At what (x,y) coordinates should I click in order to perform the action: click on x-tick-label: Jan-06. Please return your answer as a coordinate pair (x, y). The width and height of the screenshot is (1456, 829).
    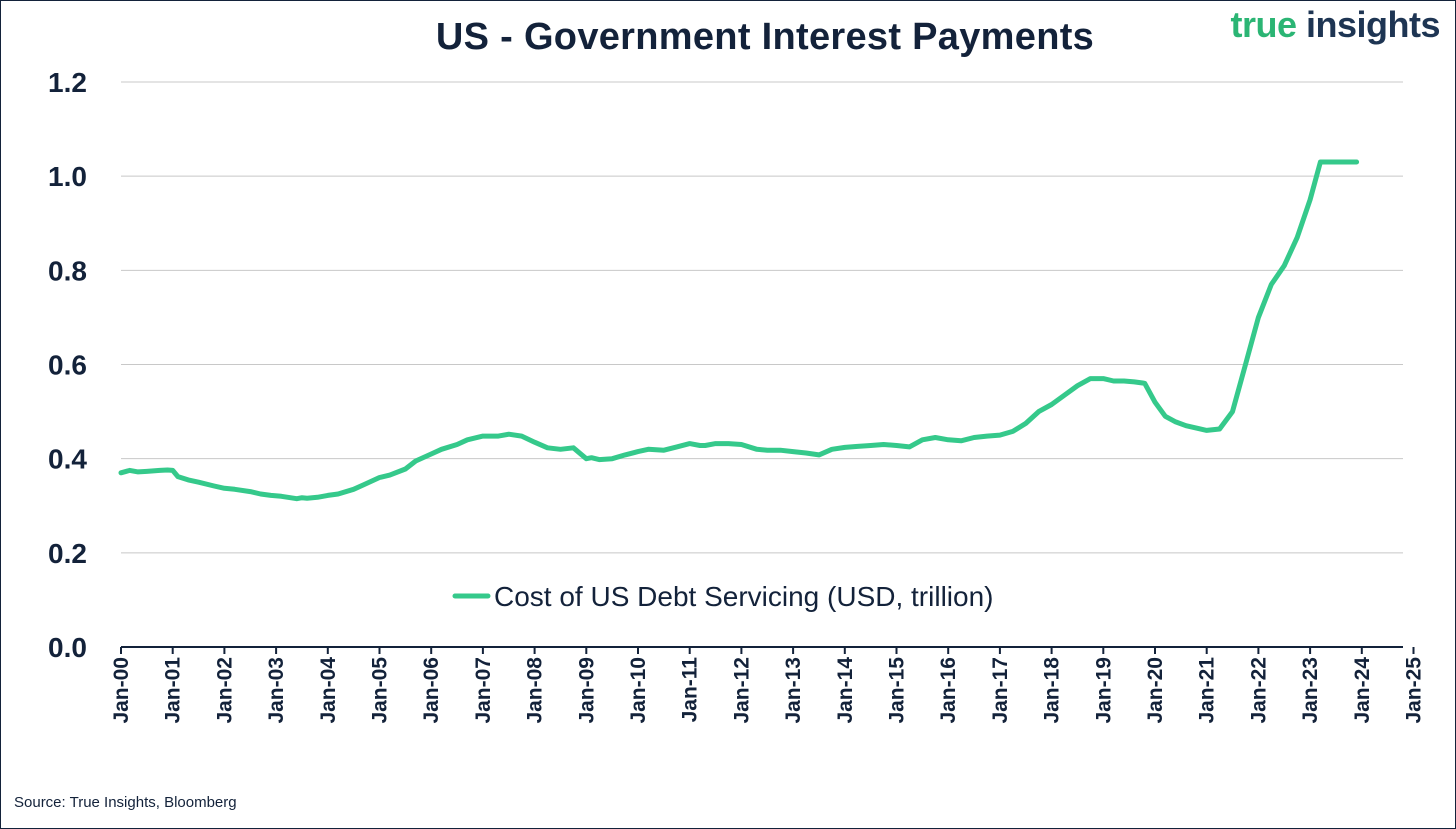
    Looking at the image, I should click on (431, 690).